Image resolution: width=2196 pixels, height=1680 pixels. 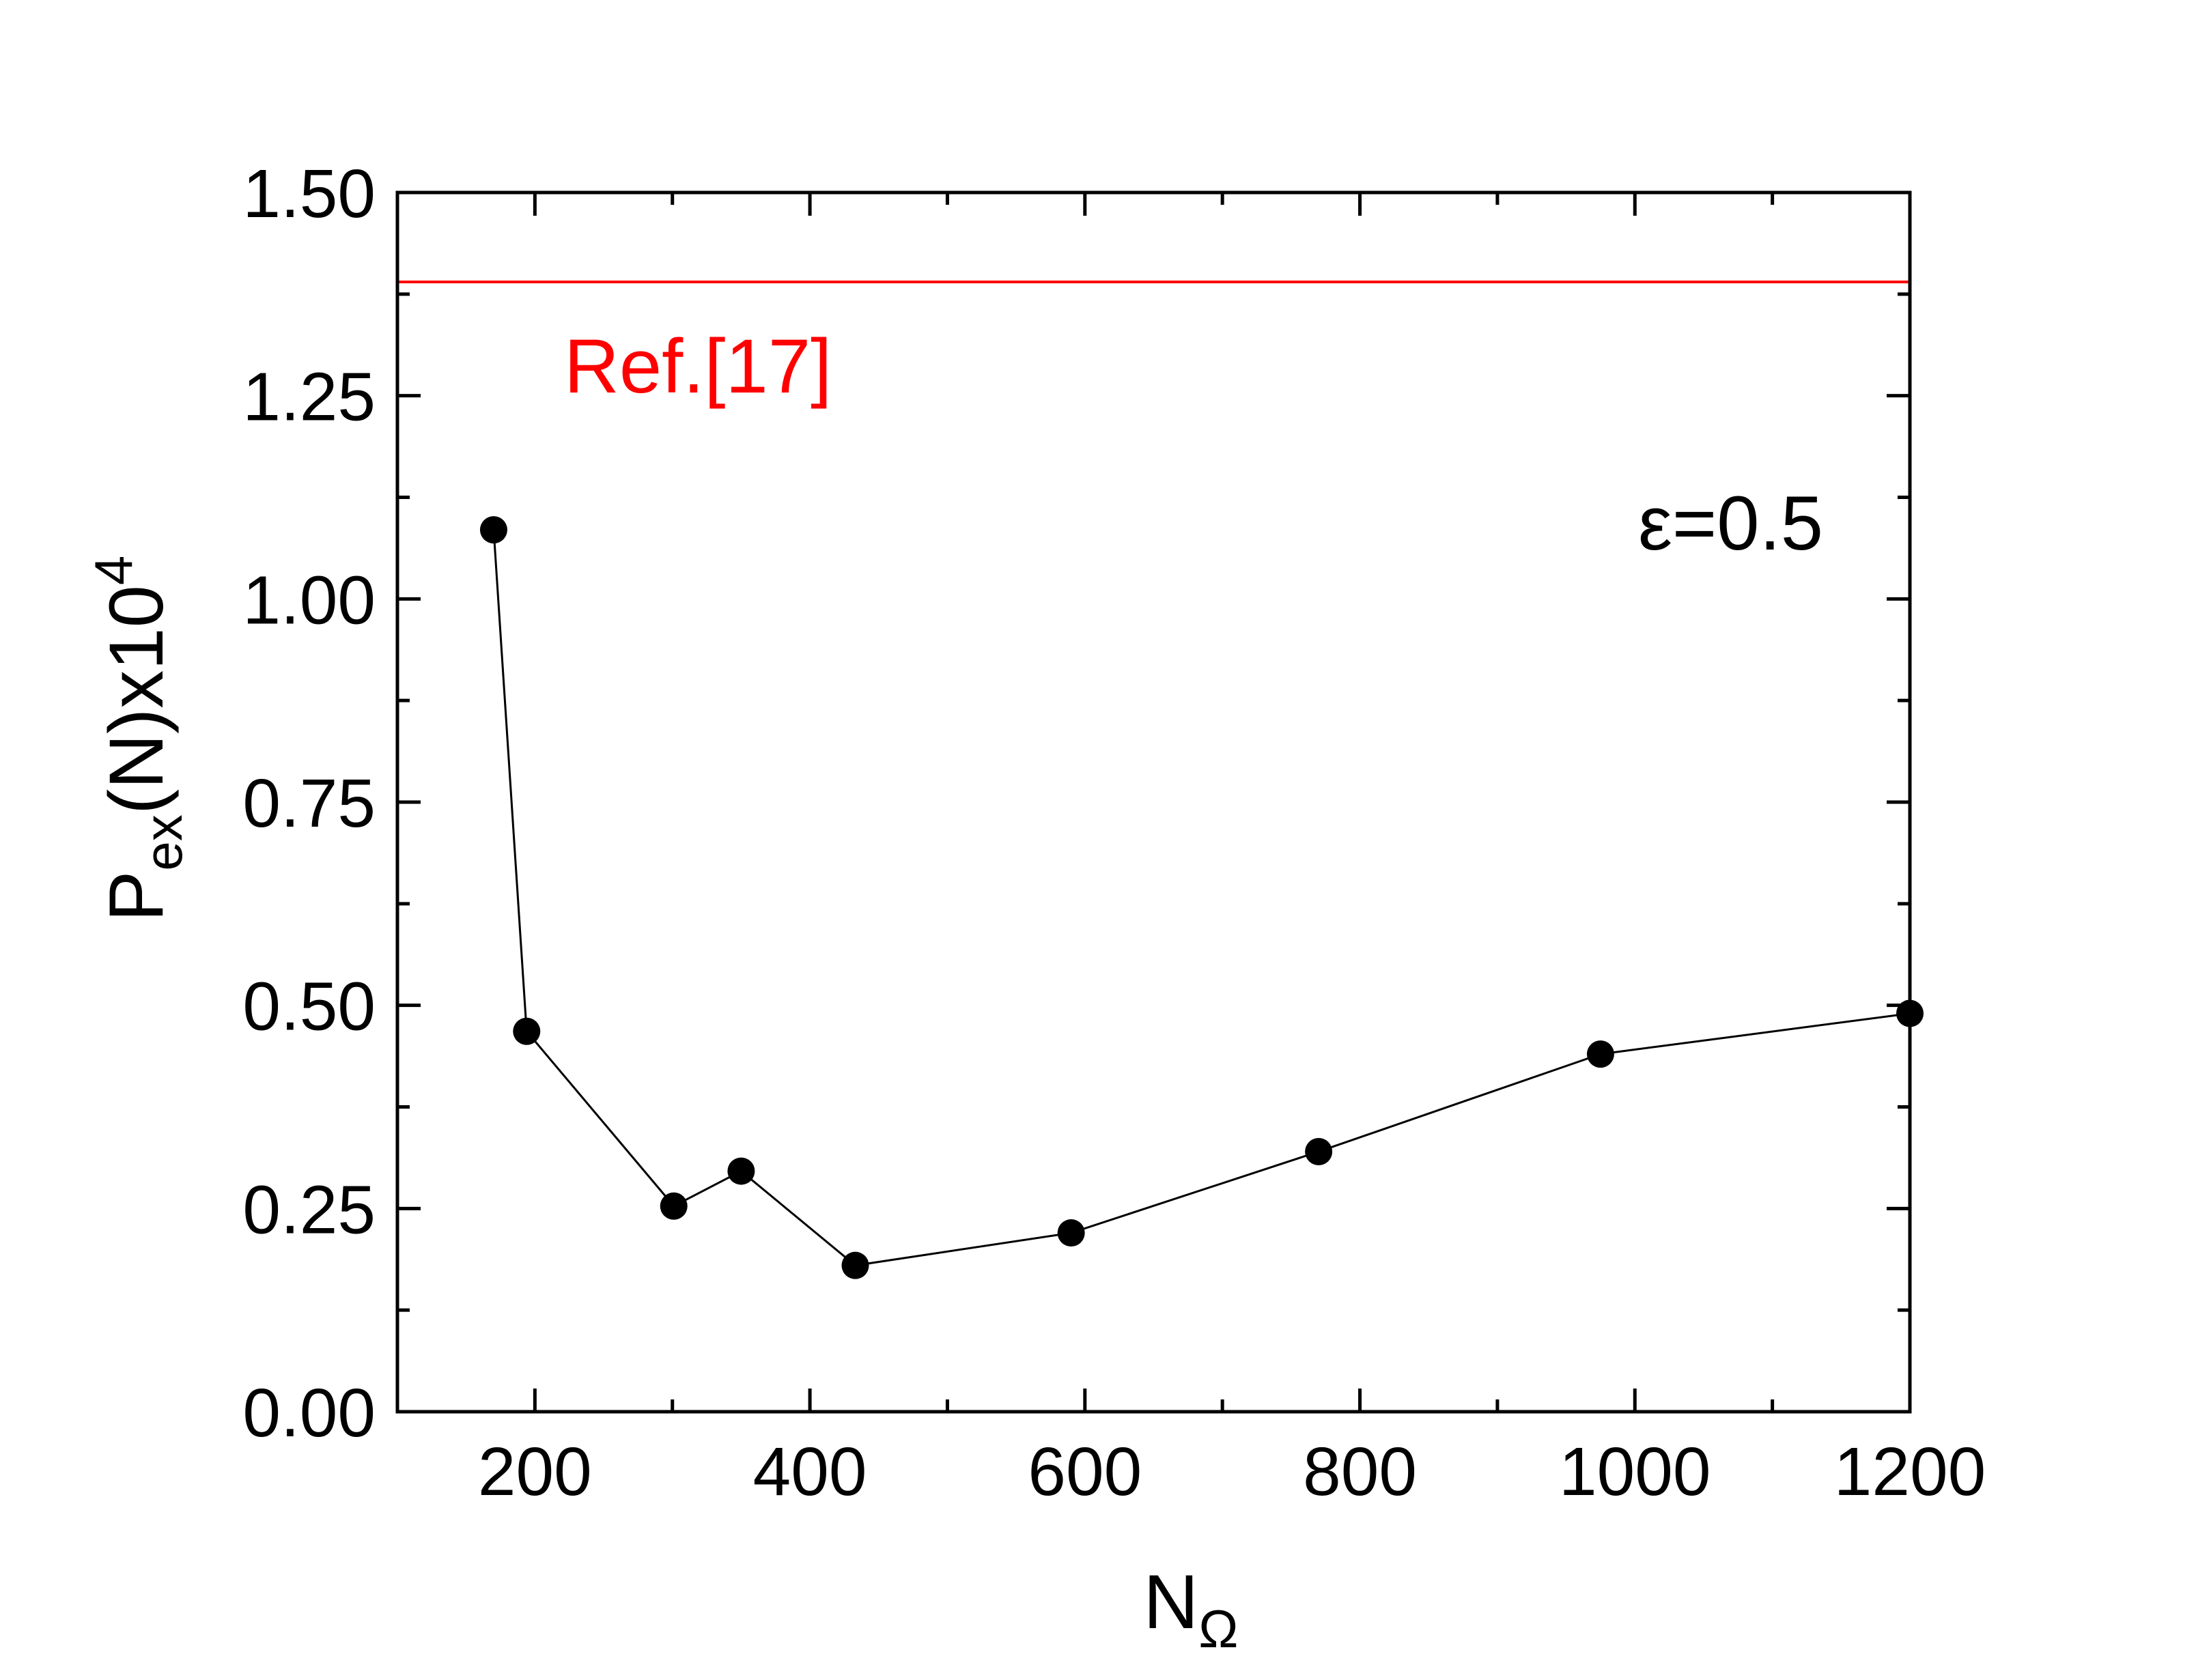 What do you see at coordinates (136, 699) in the screenshot?
I see `y-axis-title-rest: (N)x10` at bounding box center [136, 699].